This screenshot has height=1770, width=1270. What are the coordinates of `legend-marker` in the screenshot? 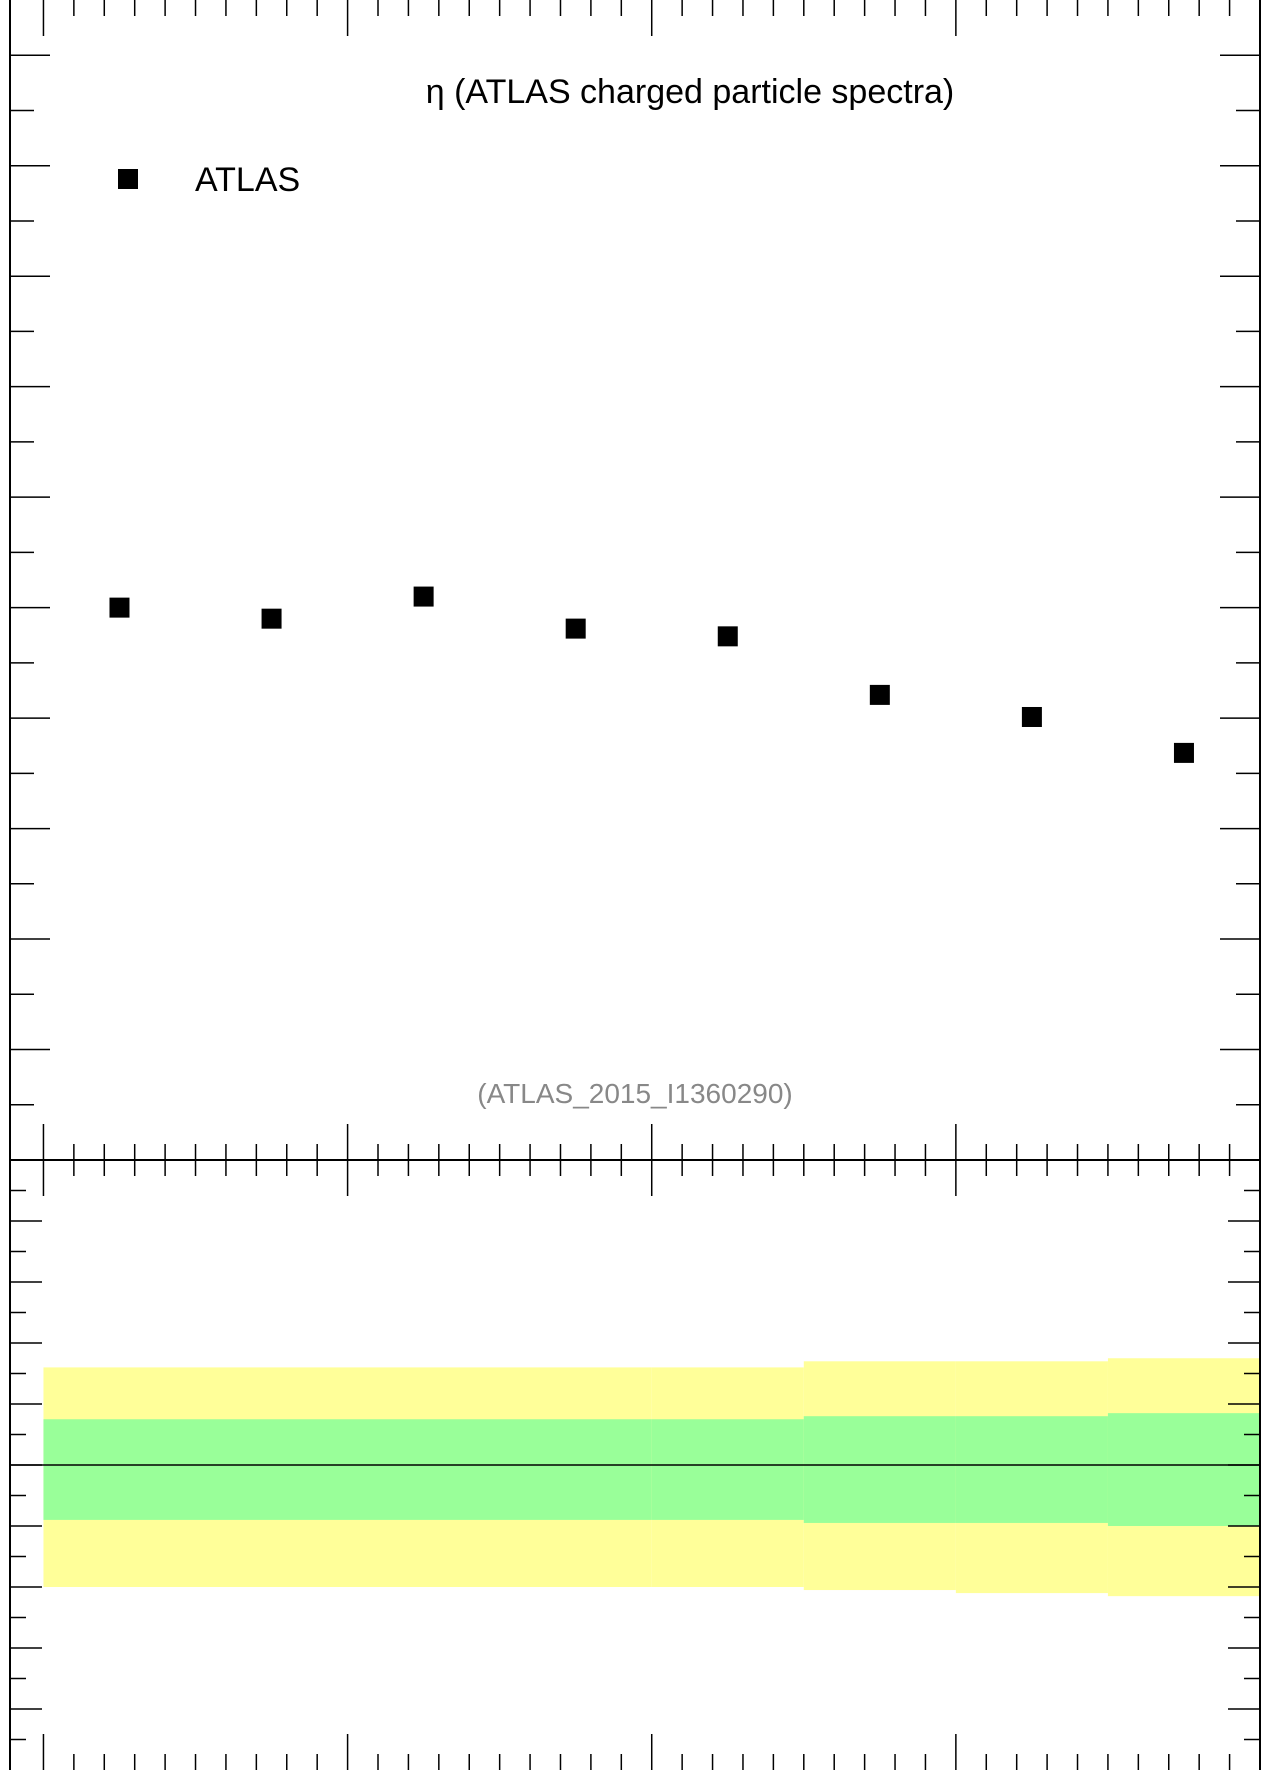 It's located at (128, 179).